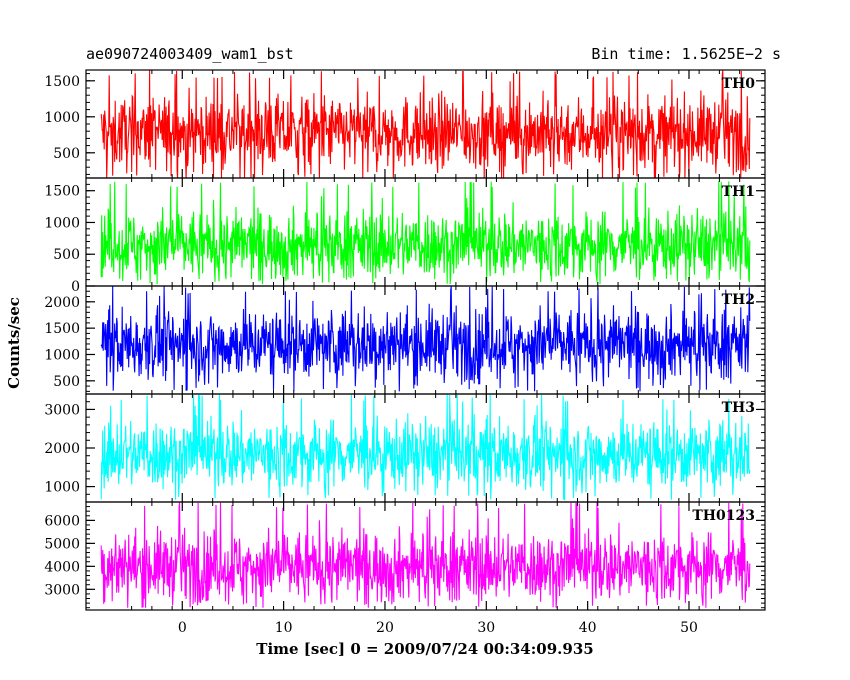 Image resolution: width=850 pixels, height=680 pixels. What do you see at coordinates (723, 516) in the screenshot?
I see `panel-label: TH0123` at bounding box center [723, 516].